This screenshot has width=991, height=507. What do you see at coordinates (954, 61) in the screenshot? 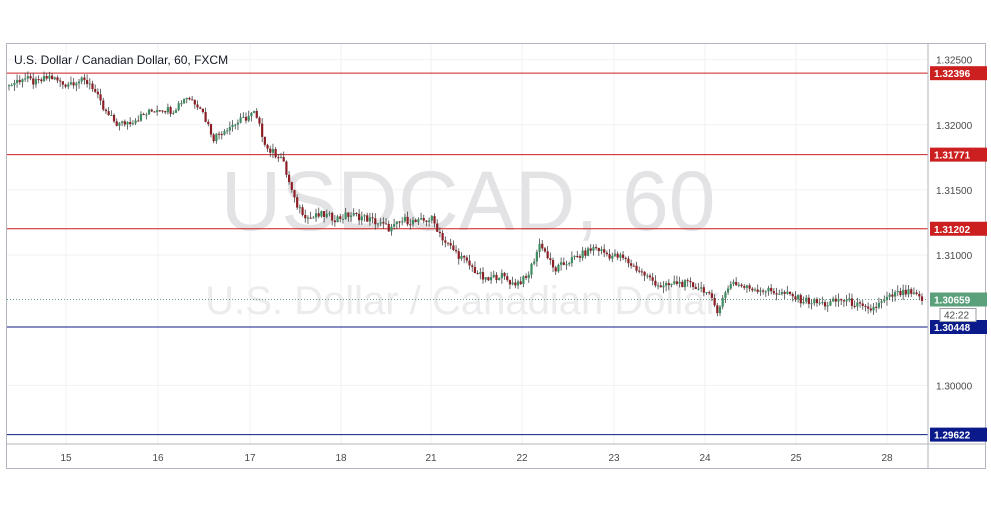
I see `y-tick-label: 1.32500` at bounding box center [954, 61].